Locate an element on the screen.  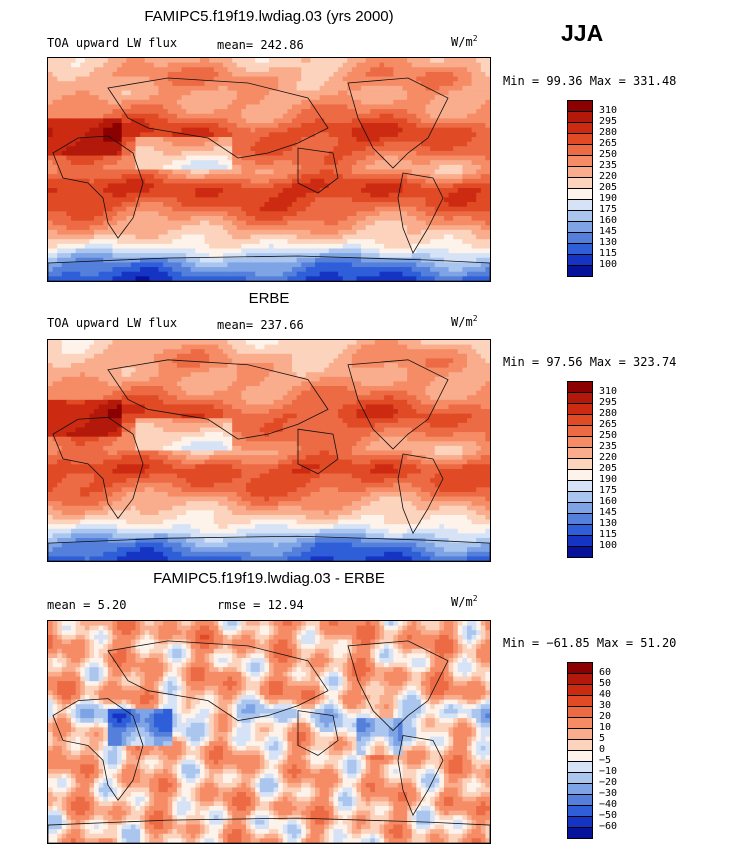
colorbar-tick-label: 40 is located at coordinates (605, 694).